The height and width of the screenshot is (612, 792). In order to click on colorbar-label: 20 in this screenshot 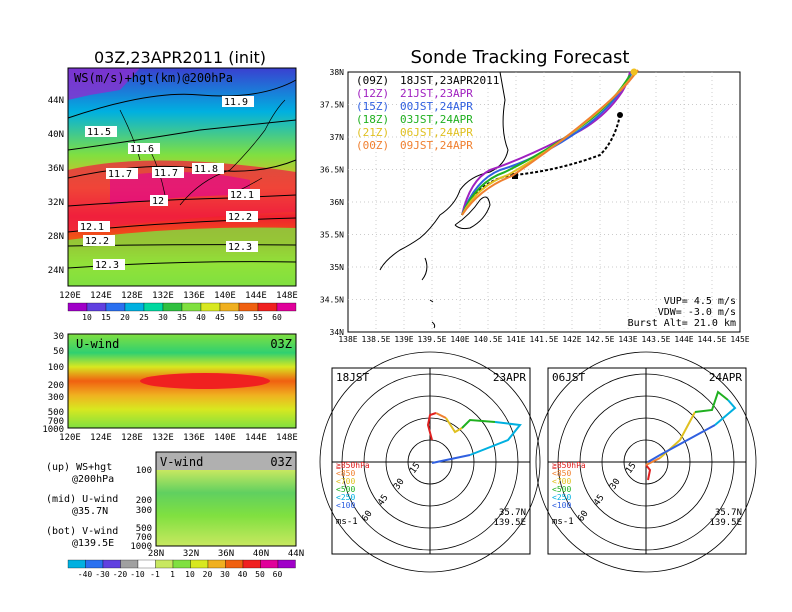, I will do `click(125, 317)`.